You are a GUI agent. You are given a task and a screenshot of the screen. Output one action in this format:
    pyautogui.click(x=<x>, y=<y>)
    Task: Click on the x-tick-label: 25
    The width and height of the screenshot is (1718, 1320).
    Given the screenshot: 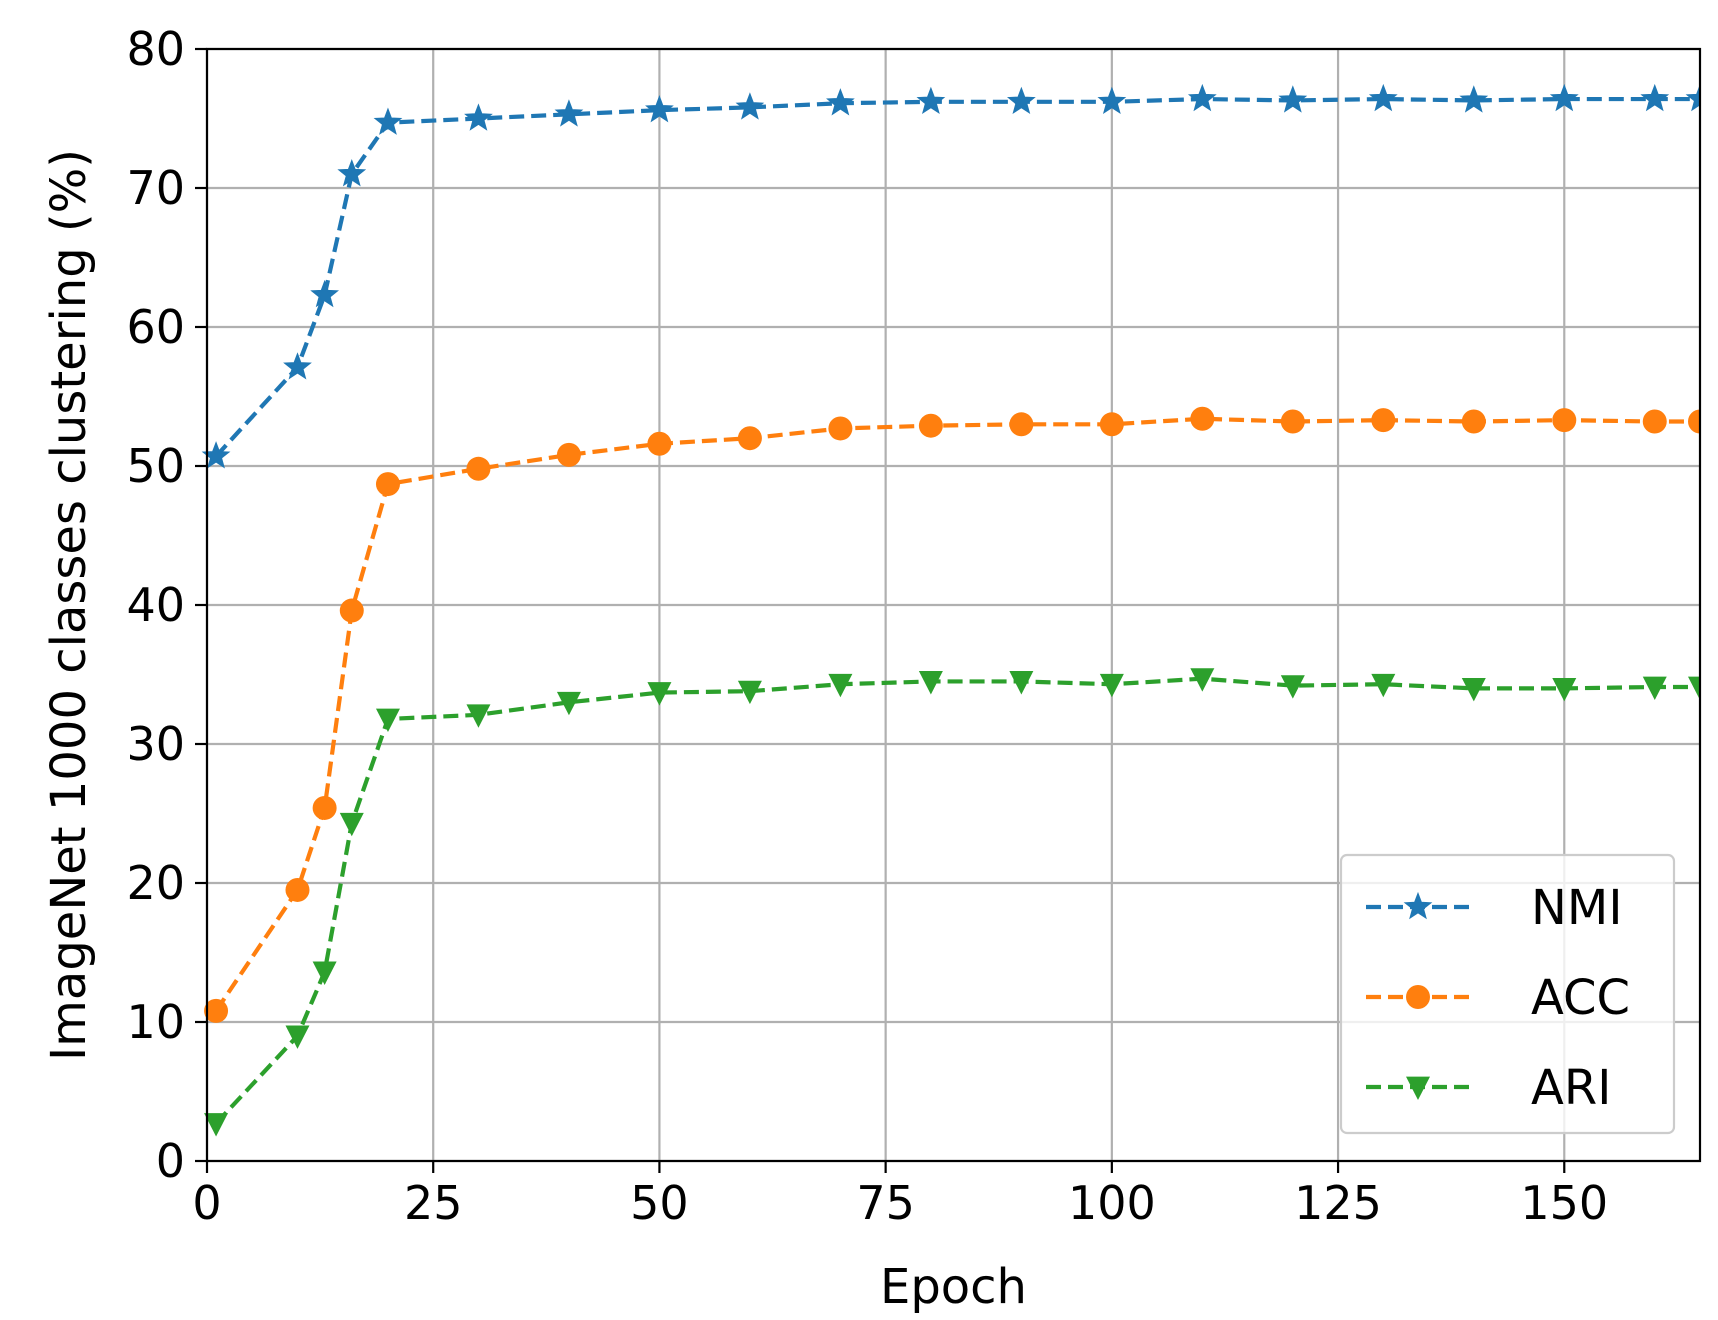 What is the action you would take?
    pyautogui.click(x=433, y=1203)
    